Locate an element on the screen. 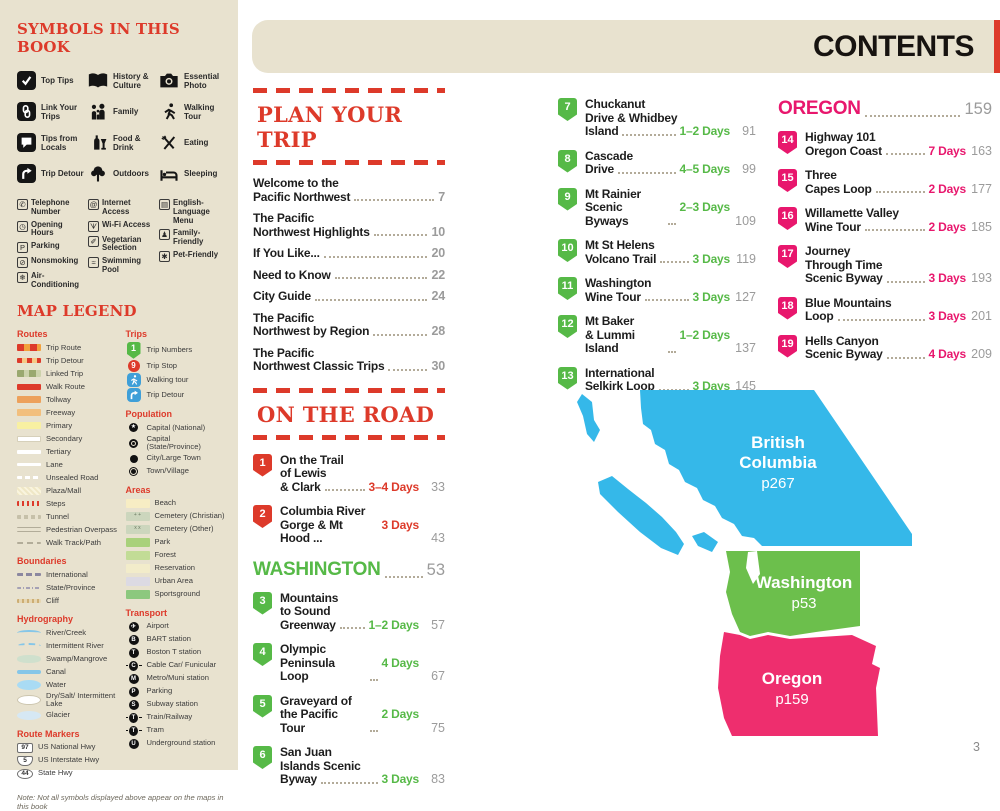 This screenshot has height=811, width=1000. trip-entry-body: Journey Through Time Scenic Byway 3 Days is located at coordinates (886, 265).